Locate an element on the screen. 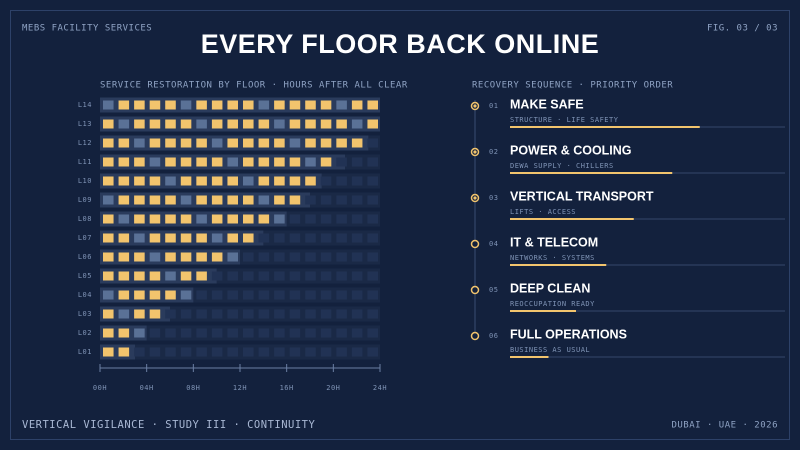 This screenshot has width=800, height=450. step-title: FULL OPERATIONS is located at coordinates (568, 334).